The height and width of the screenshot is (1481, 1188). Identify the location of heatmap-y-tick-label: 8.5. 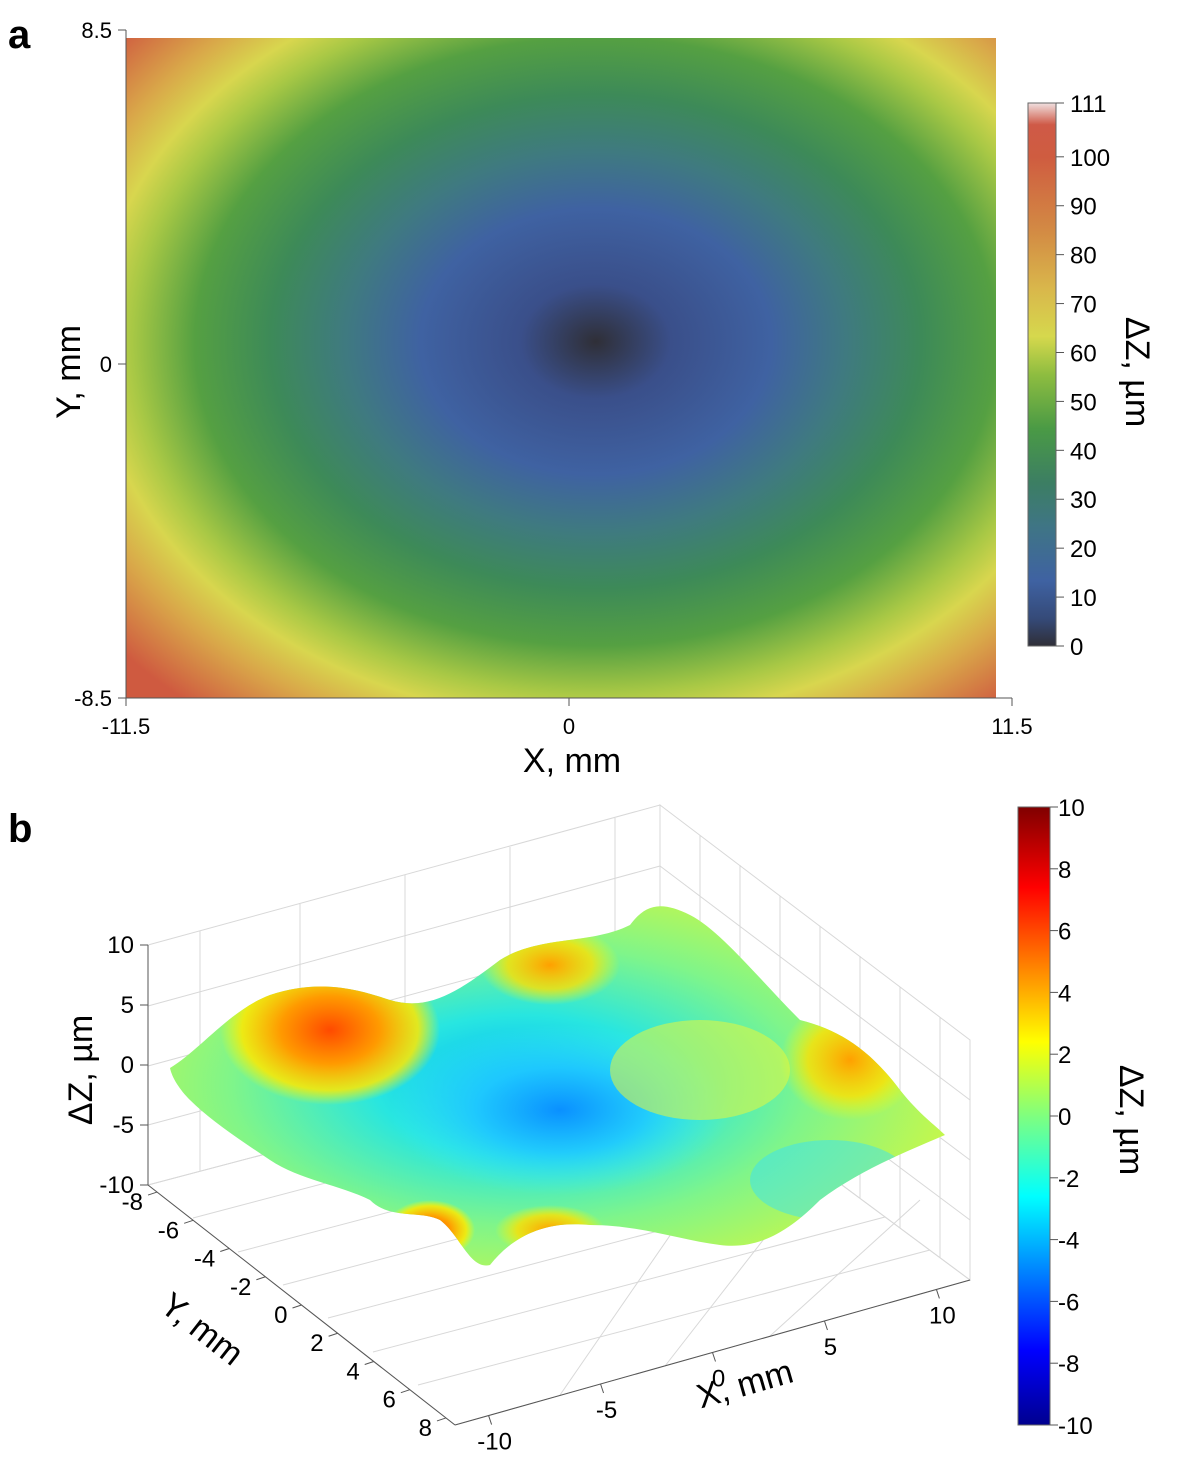
(96, 30).